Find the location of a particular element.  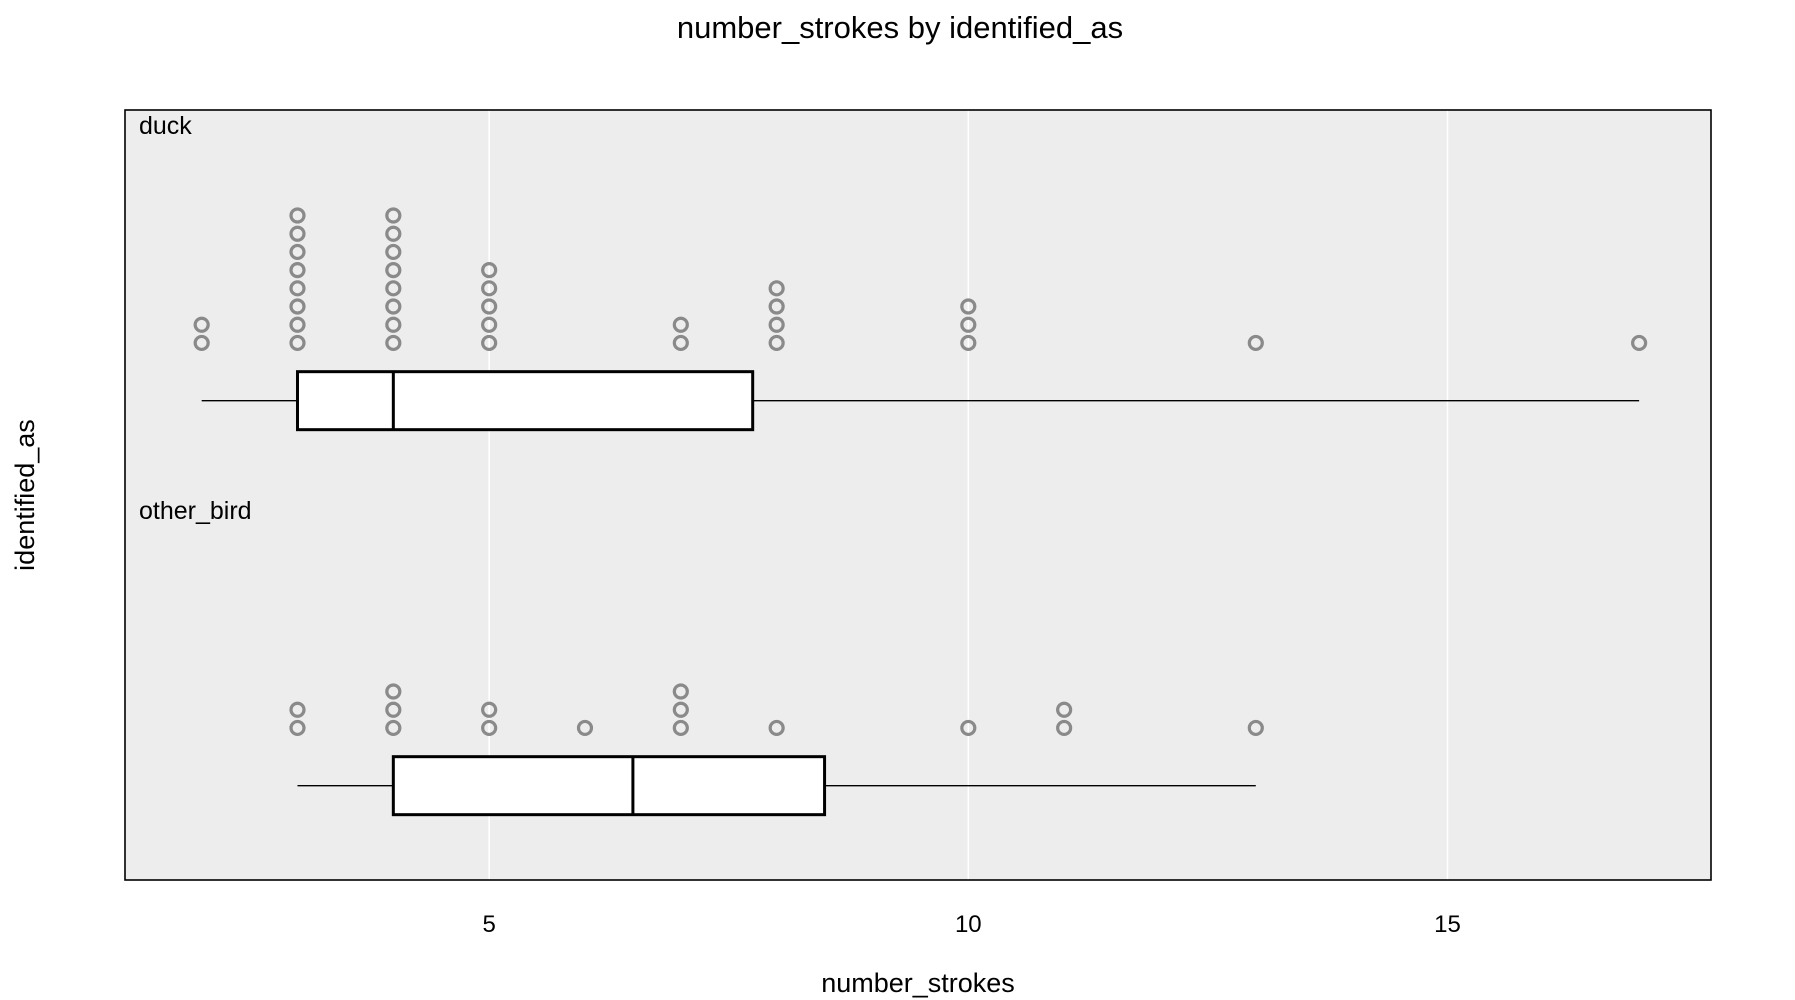

chart-title: number_strokes by identified_as is located at coordinates (900, 27).